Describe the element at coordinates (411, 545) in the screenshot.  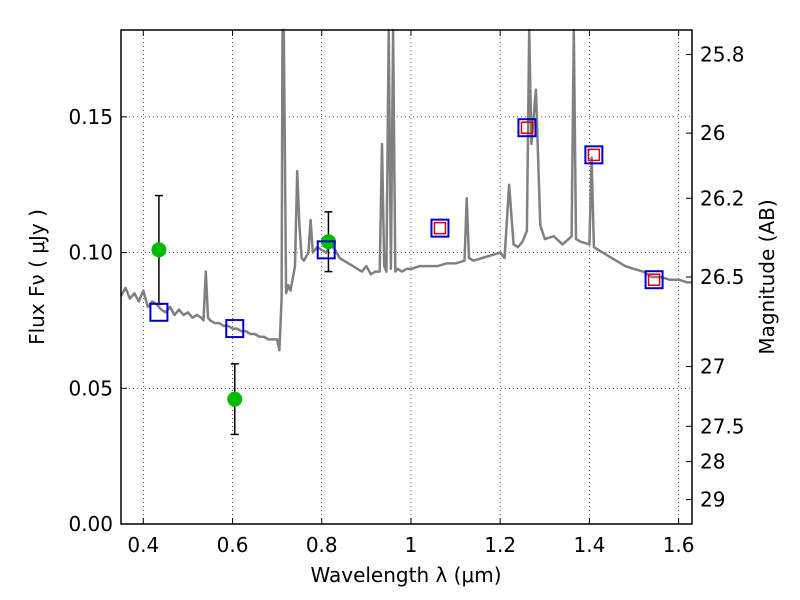
I see `x-tick-label: 1` at that location.